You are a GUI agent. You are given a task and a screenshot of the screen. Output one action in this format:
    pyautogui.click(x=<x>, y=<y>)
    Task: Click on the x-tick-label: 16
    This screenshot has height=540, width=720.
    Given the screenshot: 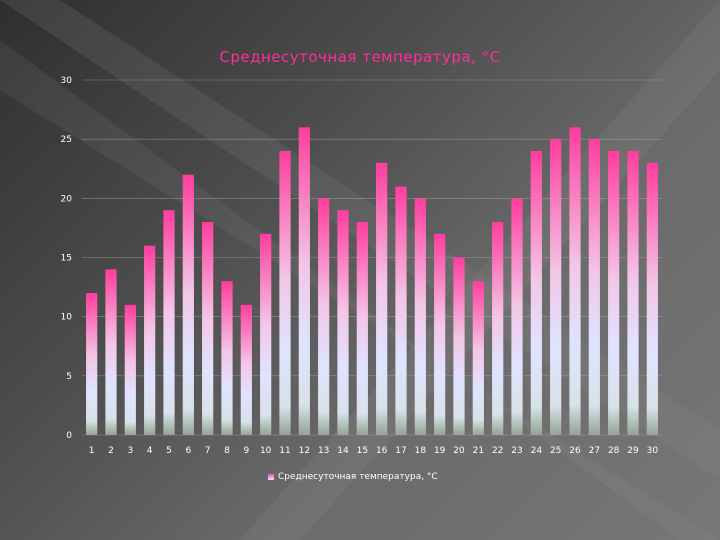 What is the action you would take?
    pyautogui.click(x=382, y=451)
    